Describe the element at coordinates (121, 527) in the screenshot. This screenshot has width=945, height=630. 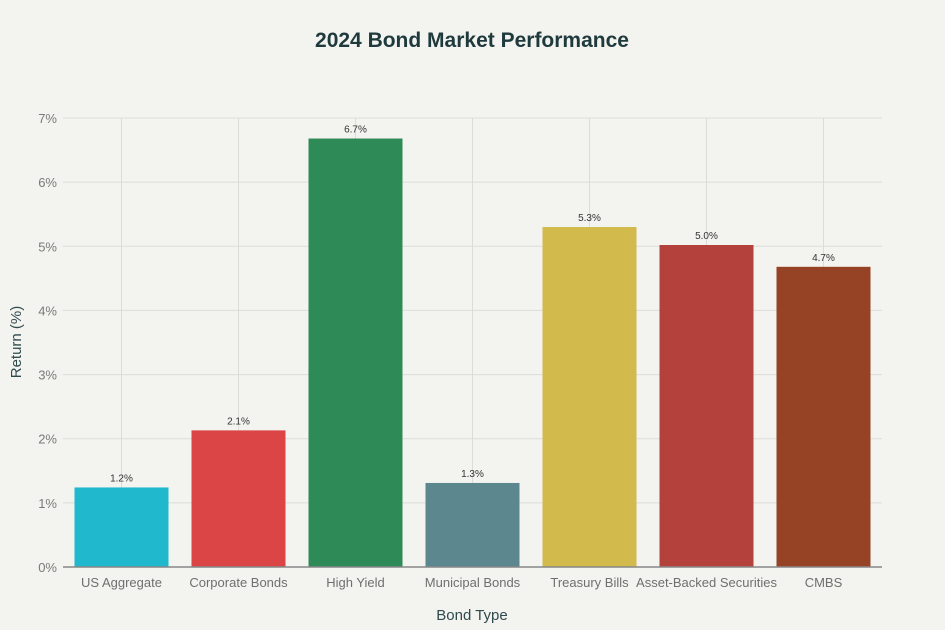
I see `bar-us-aggregate` at that location.